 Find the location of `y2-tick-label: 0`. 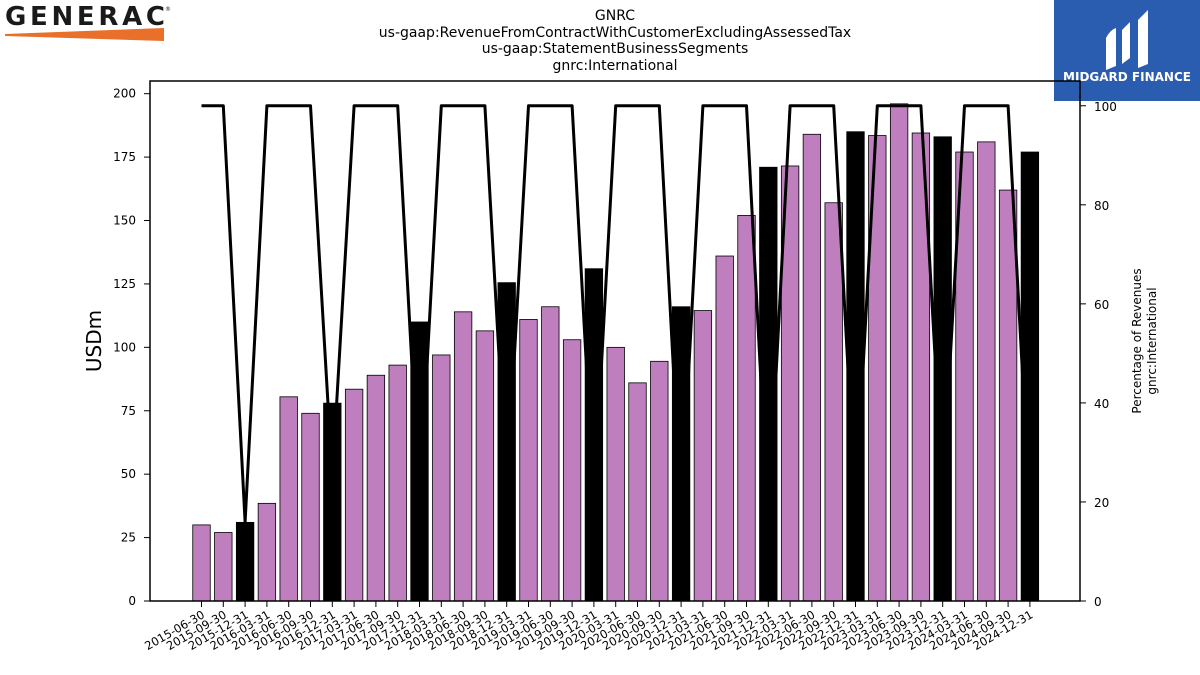

y2-tick-label: 0 is located at coordinates (1098, 602).